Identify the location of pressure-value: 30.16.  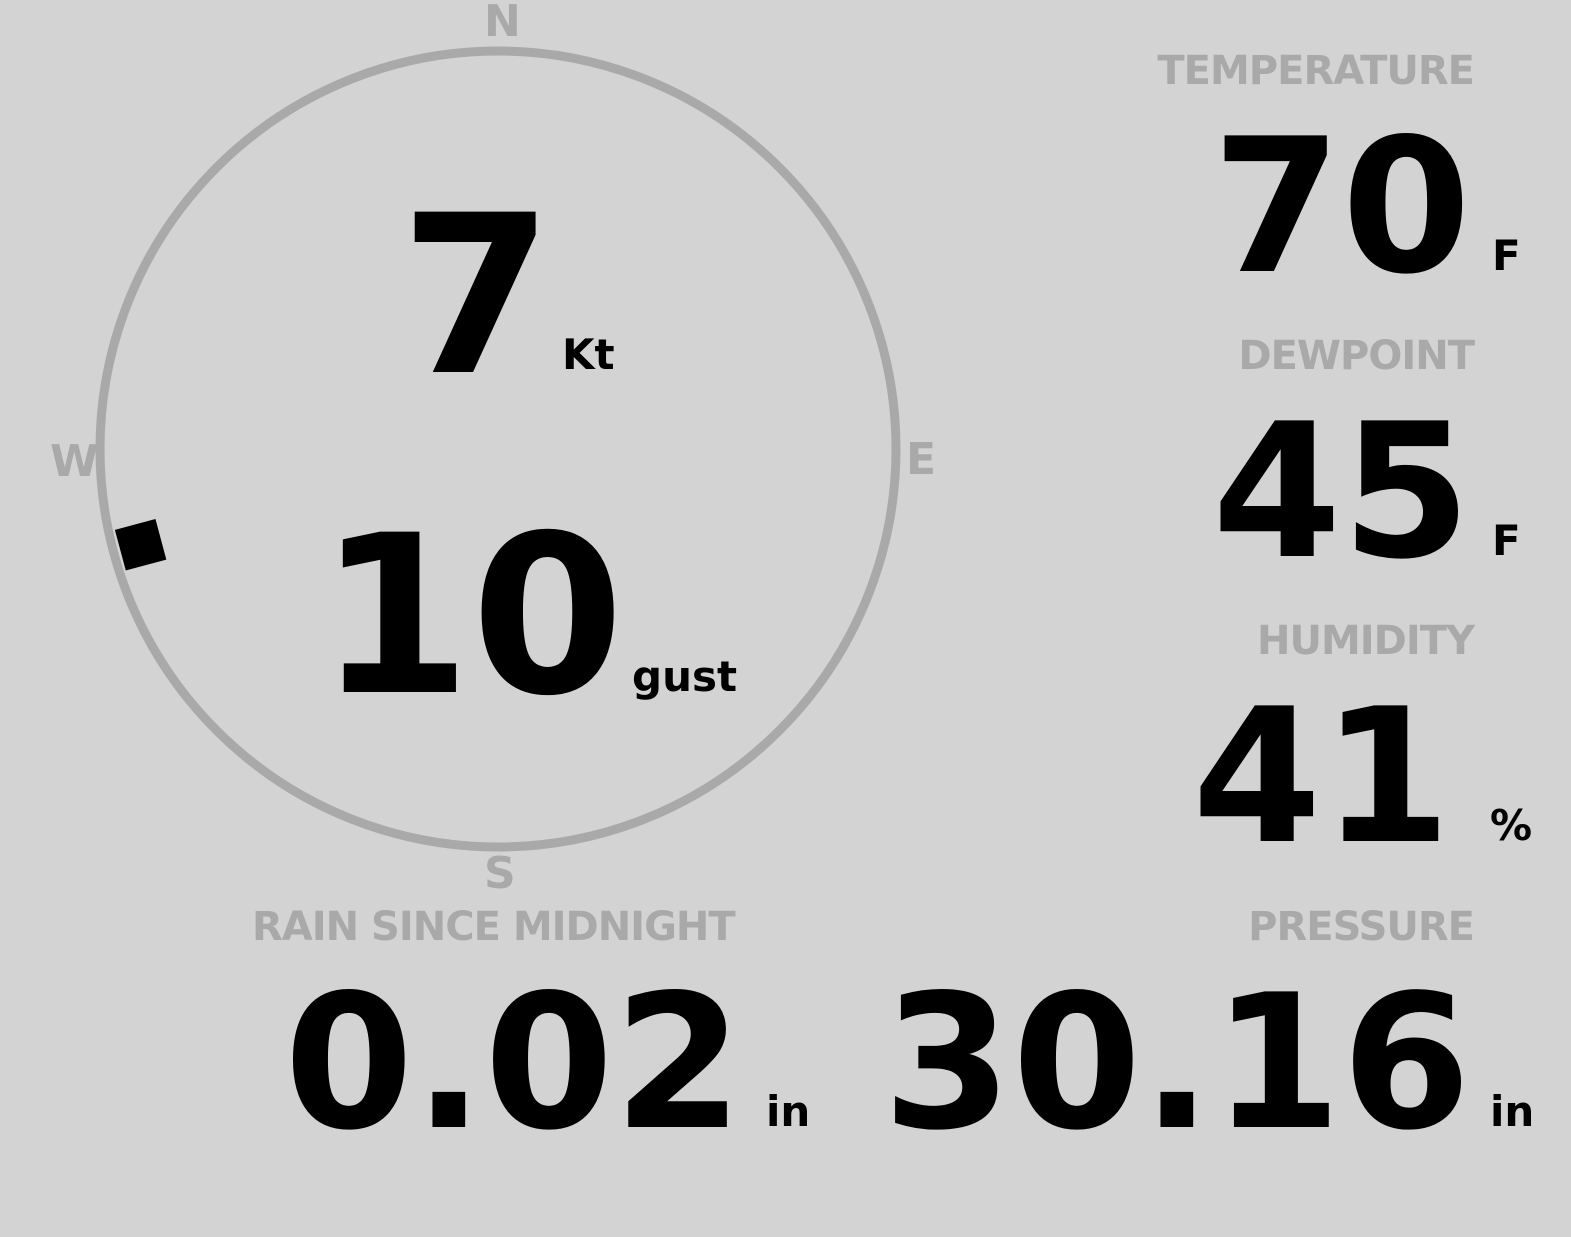
(1176, 1062).